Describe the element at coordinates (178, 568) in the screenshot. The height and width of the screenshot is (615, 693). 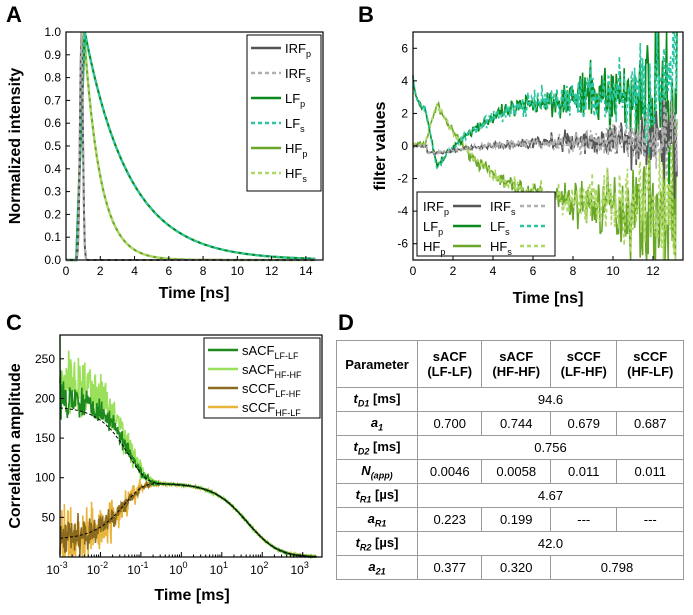
I see `x-tick-label: 10⁰` at that location.